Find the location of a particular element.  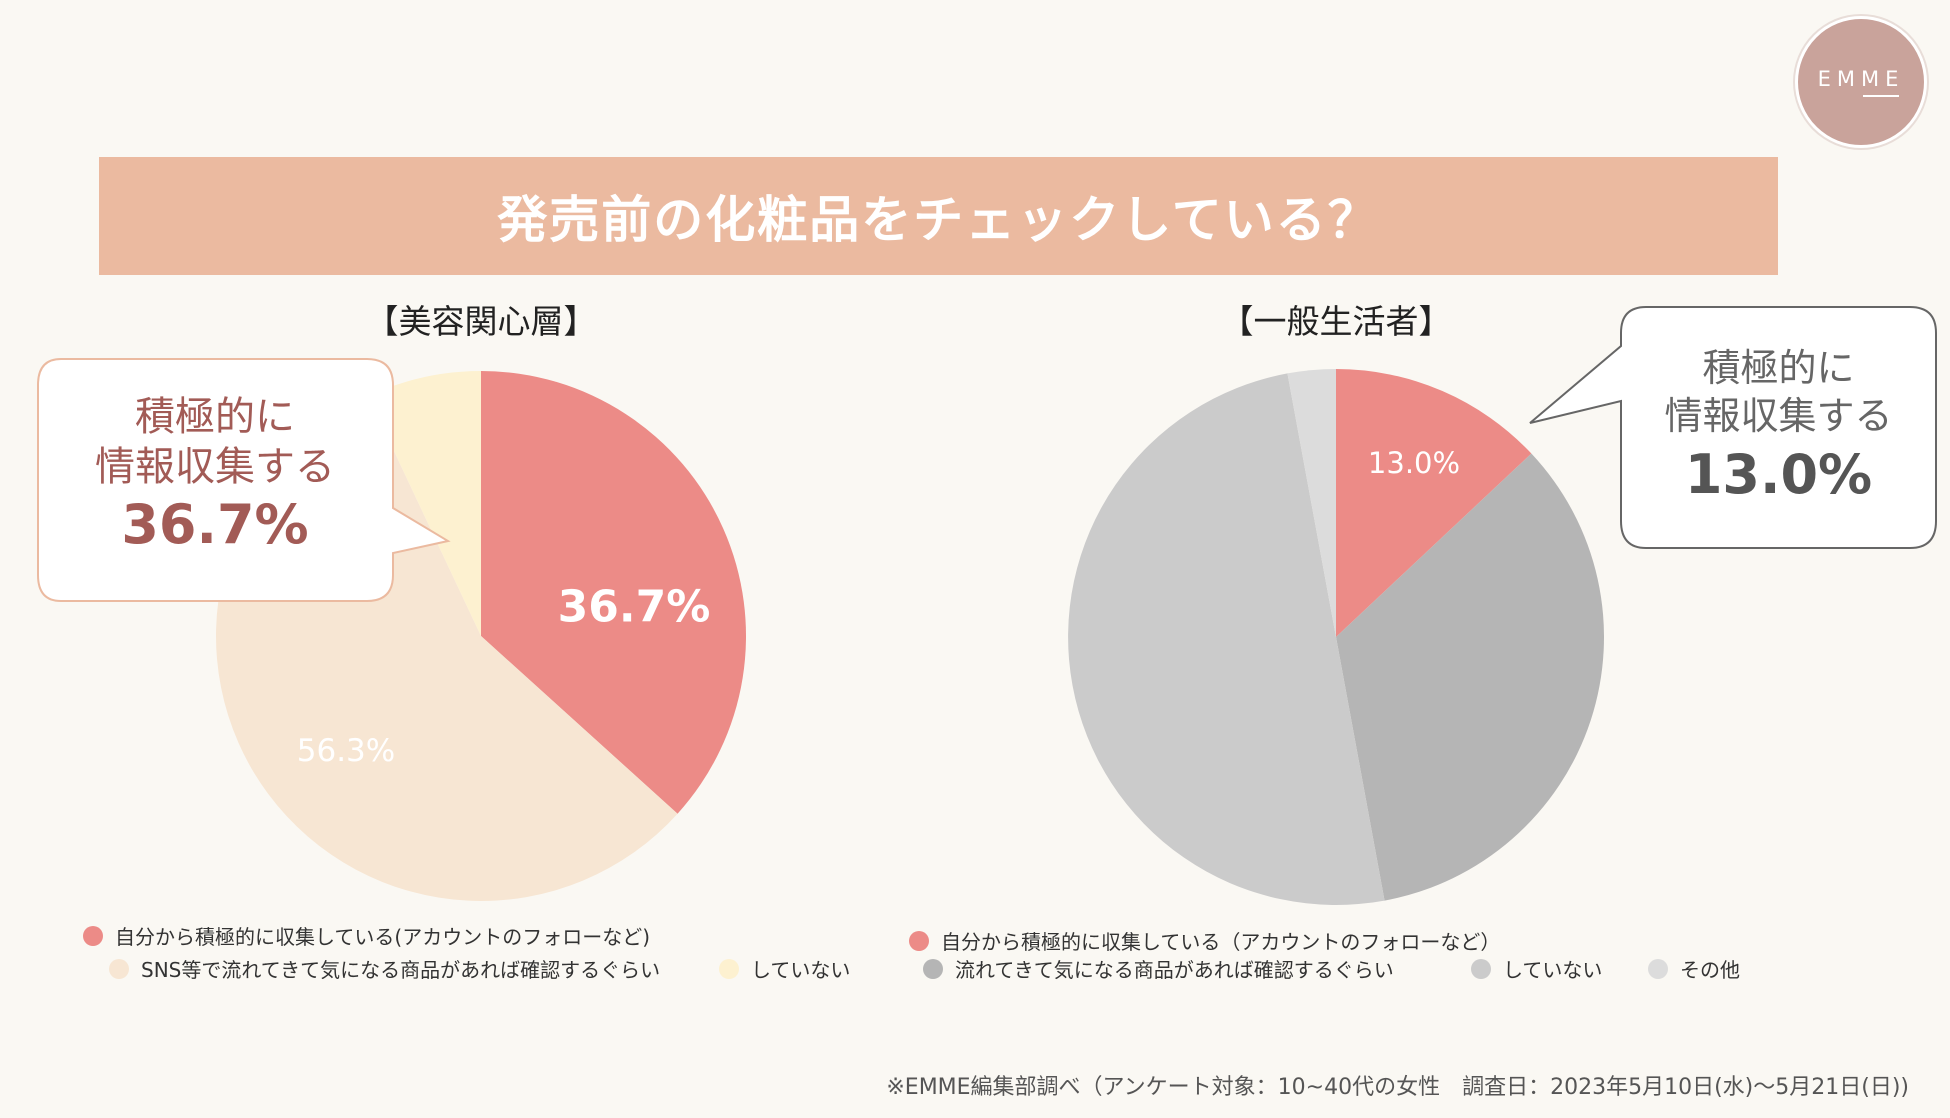

slice-label-beauty-sns: 56.3% is located at coordinates (346, 751).